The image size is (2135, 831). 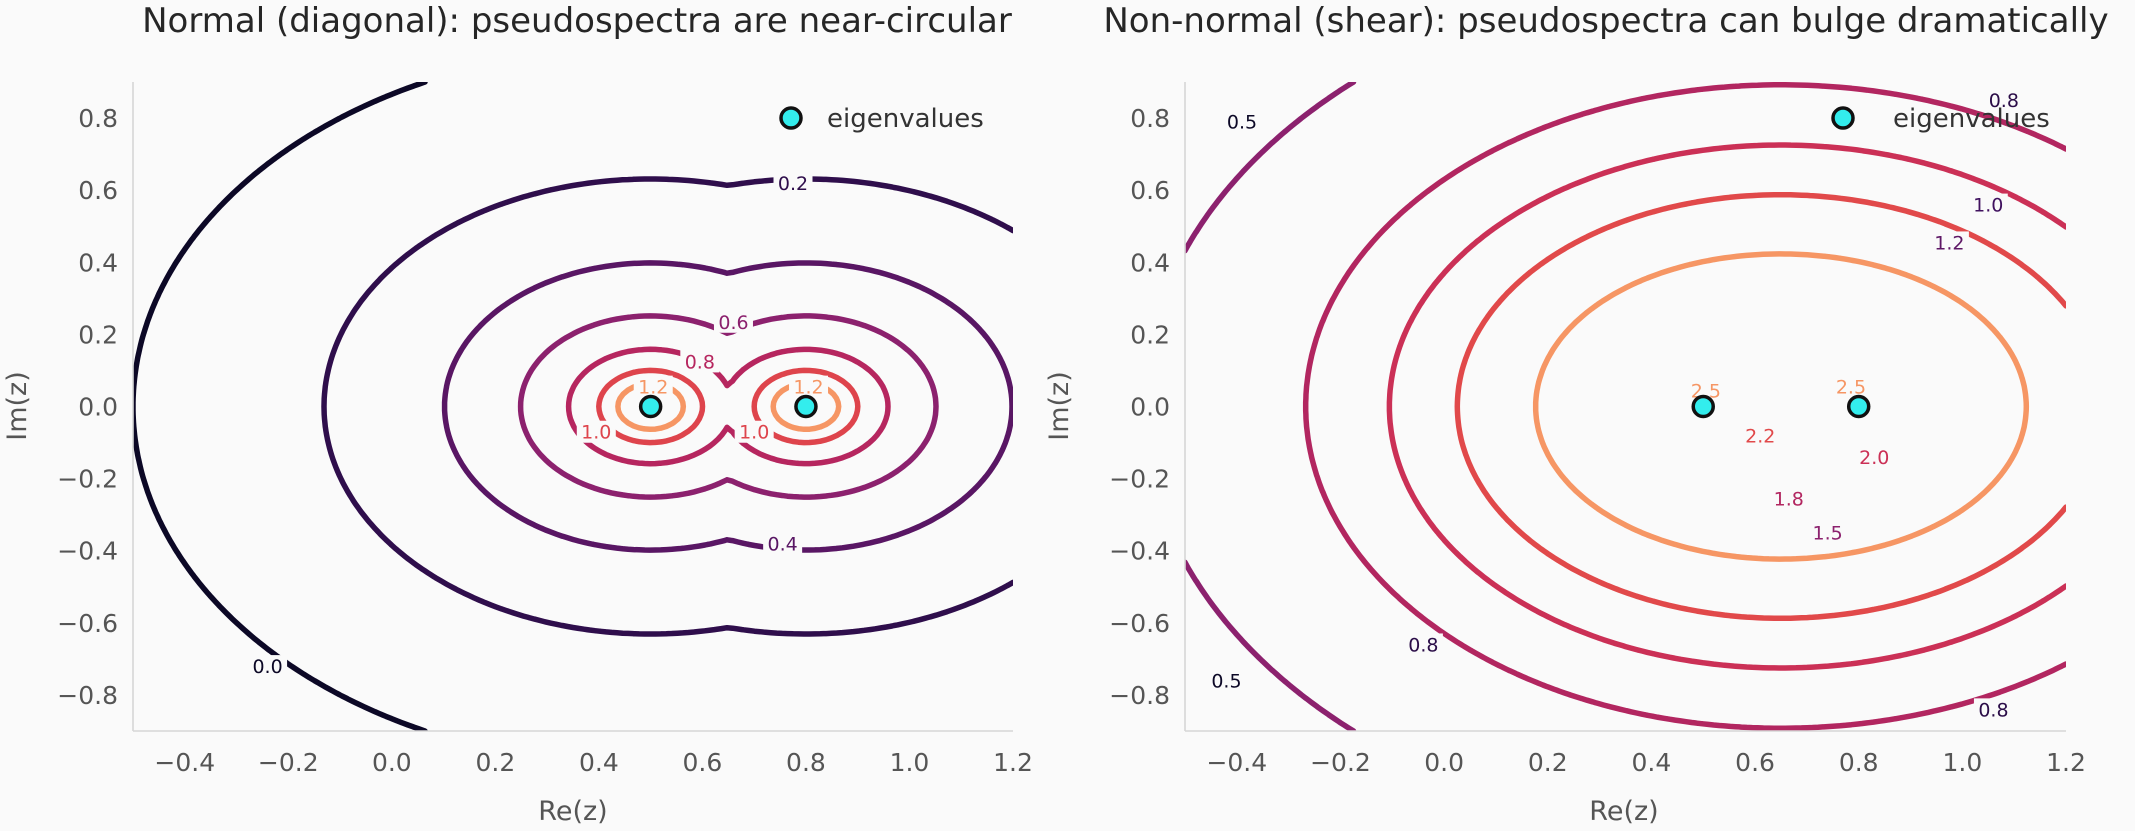 I want to click on right-eigenvalue-markers, so click(x=1781, y=406).